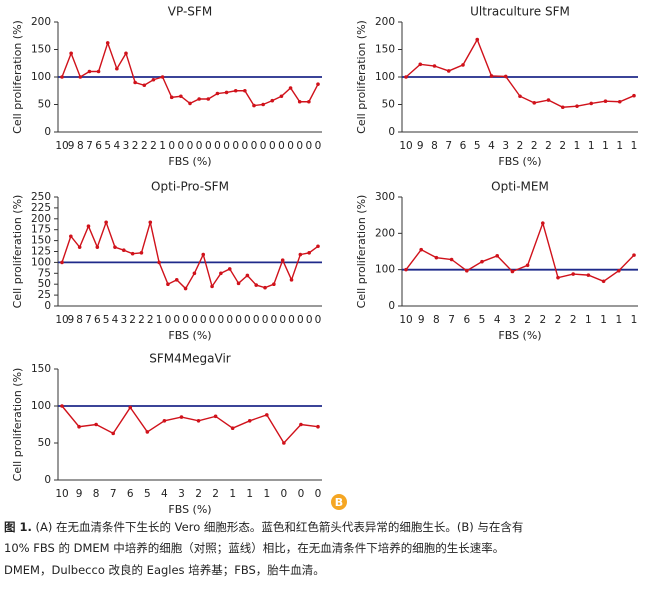 Image resolution: width=650 pixels, height=592 pixels. Describe the element at coordinates (421, 320) in the screenshot. I see `x-tick-label: 9` at that location.